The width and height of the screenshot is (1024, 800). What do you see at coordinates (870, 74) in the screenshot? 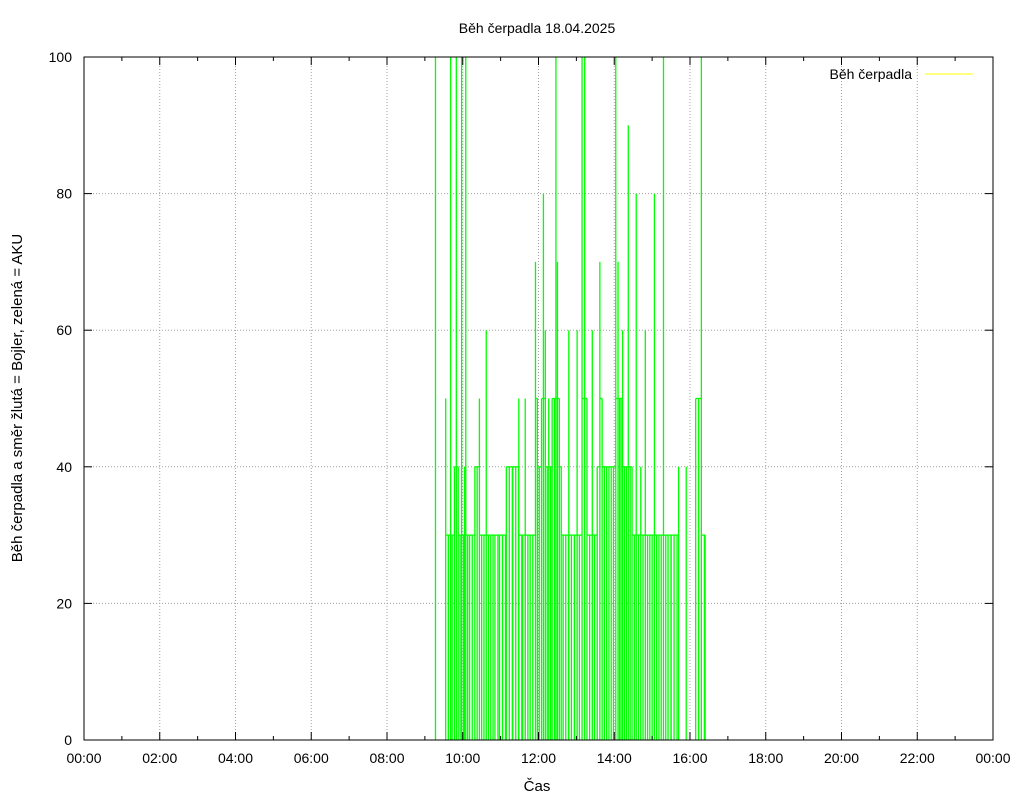
I see `legend-label: Běh čerpadla` at bounding box center [870, 74].